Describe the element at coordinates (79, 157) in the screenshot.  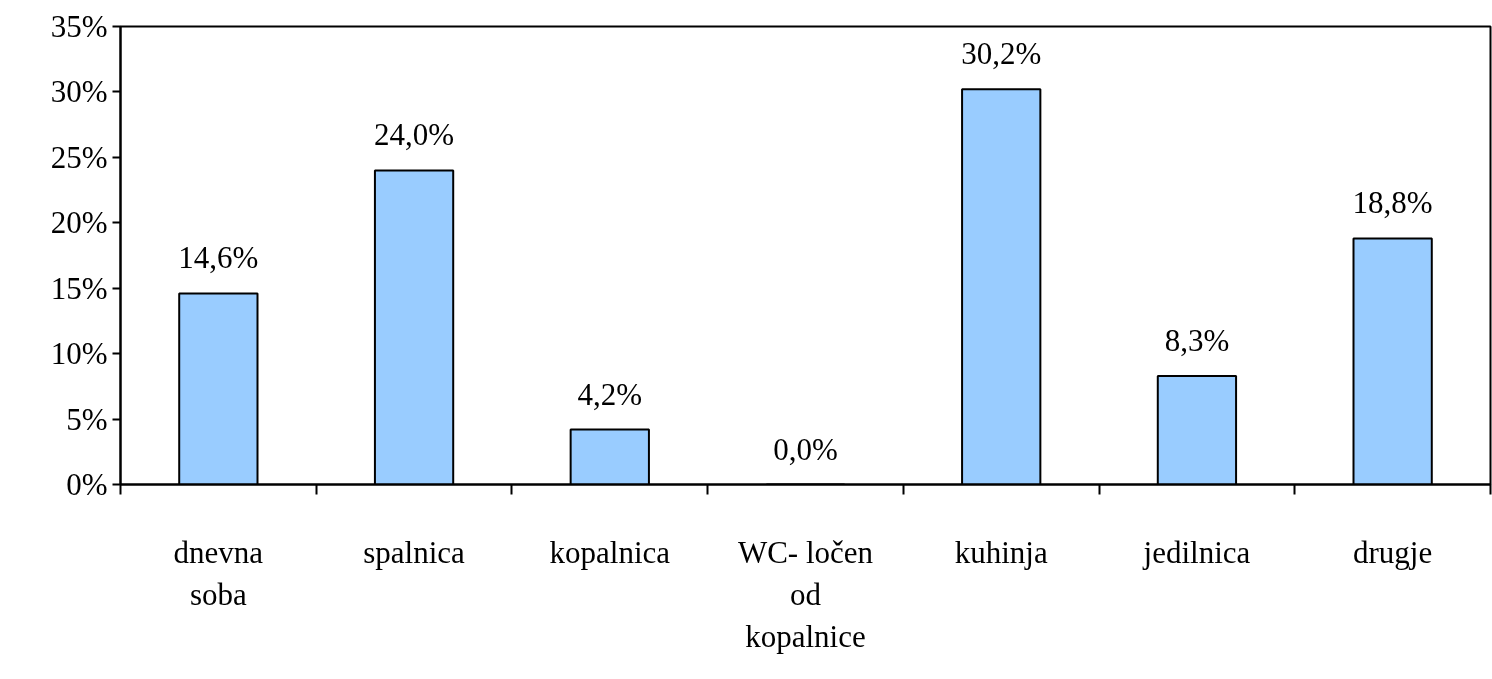
I see `y-tick-label: 25%` at that location.